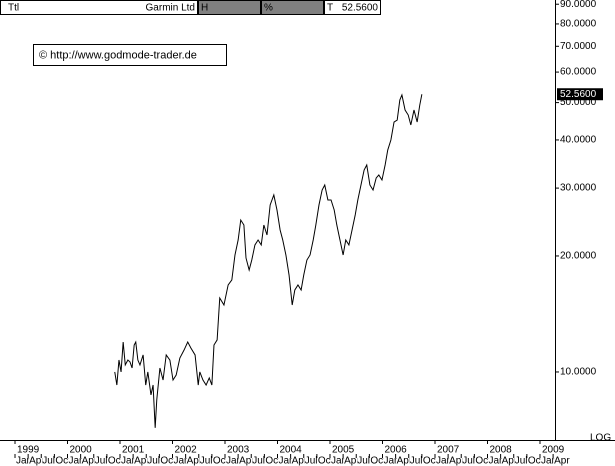 The height and width of the screenshot is (466, 615). Describe the element at coordinates (204, 8) in the screenshot. I see `header-h: H` at that location.